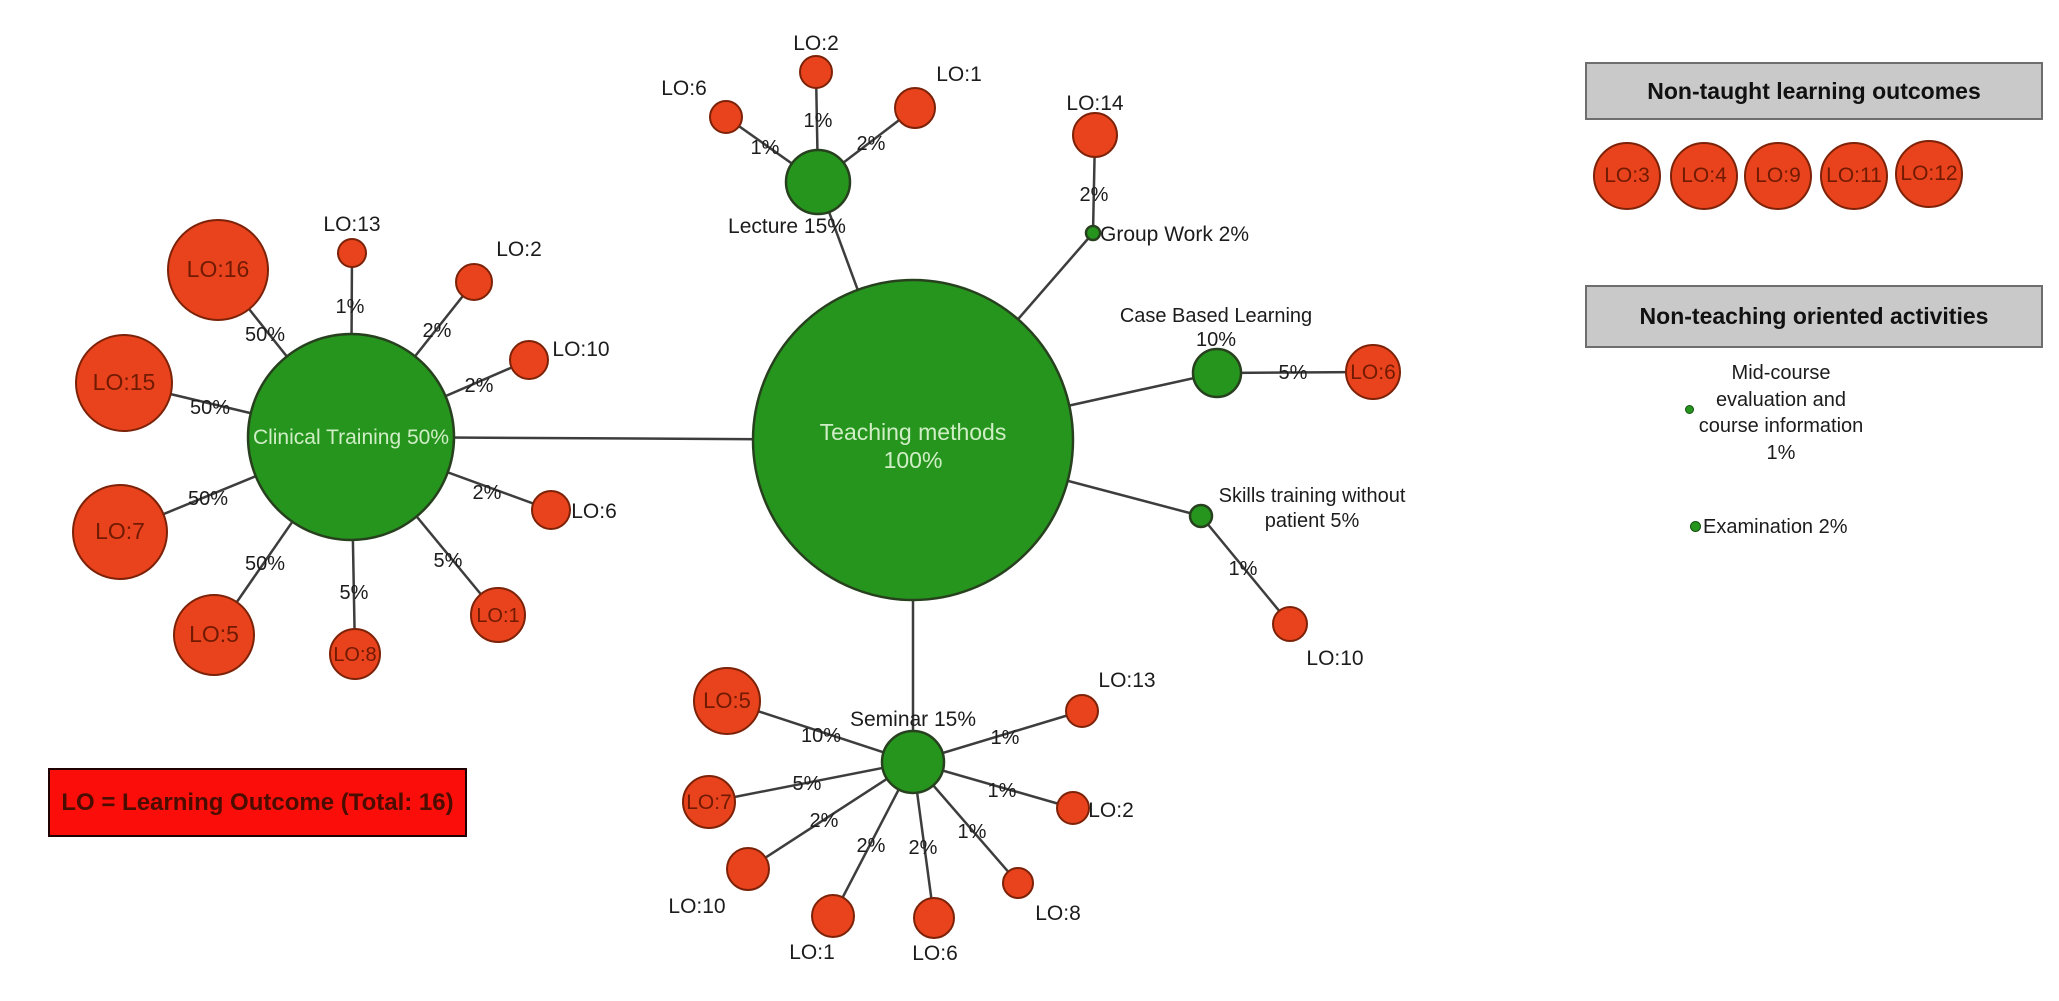 Image resolution: width=2059 pixels, height=1001 pixels. Describe the element at coordinates (871, 846) in the screenshot. I see `edge-label-seminar-sem-lo1: 2%` at that location.